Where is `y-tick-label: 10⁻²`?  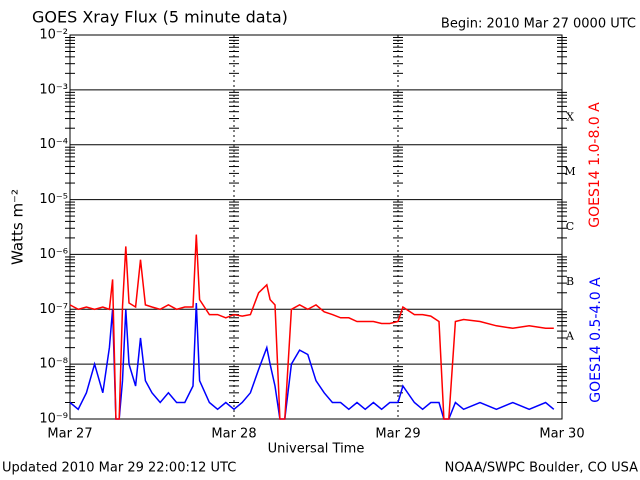 y-tick-label: 10⁻² is located at coordinates (53, 35).